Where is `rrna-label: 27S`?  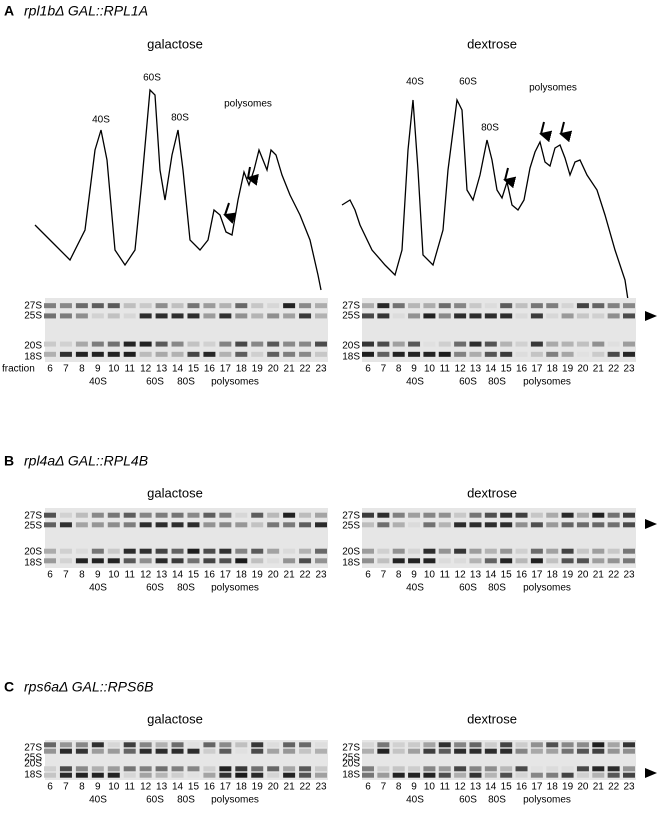
rrna-label: 27S is located at coordinates (351, 306).